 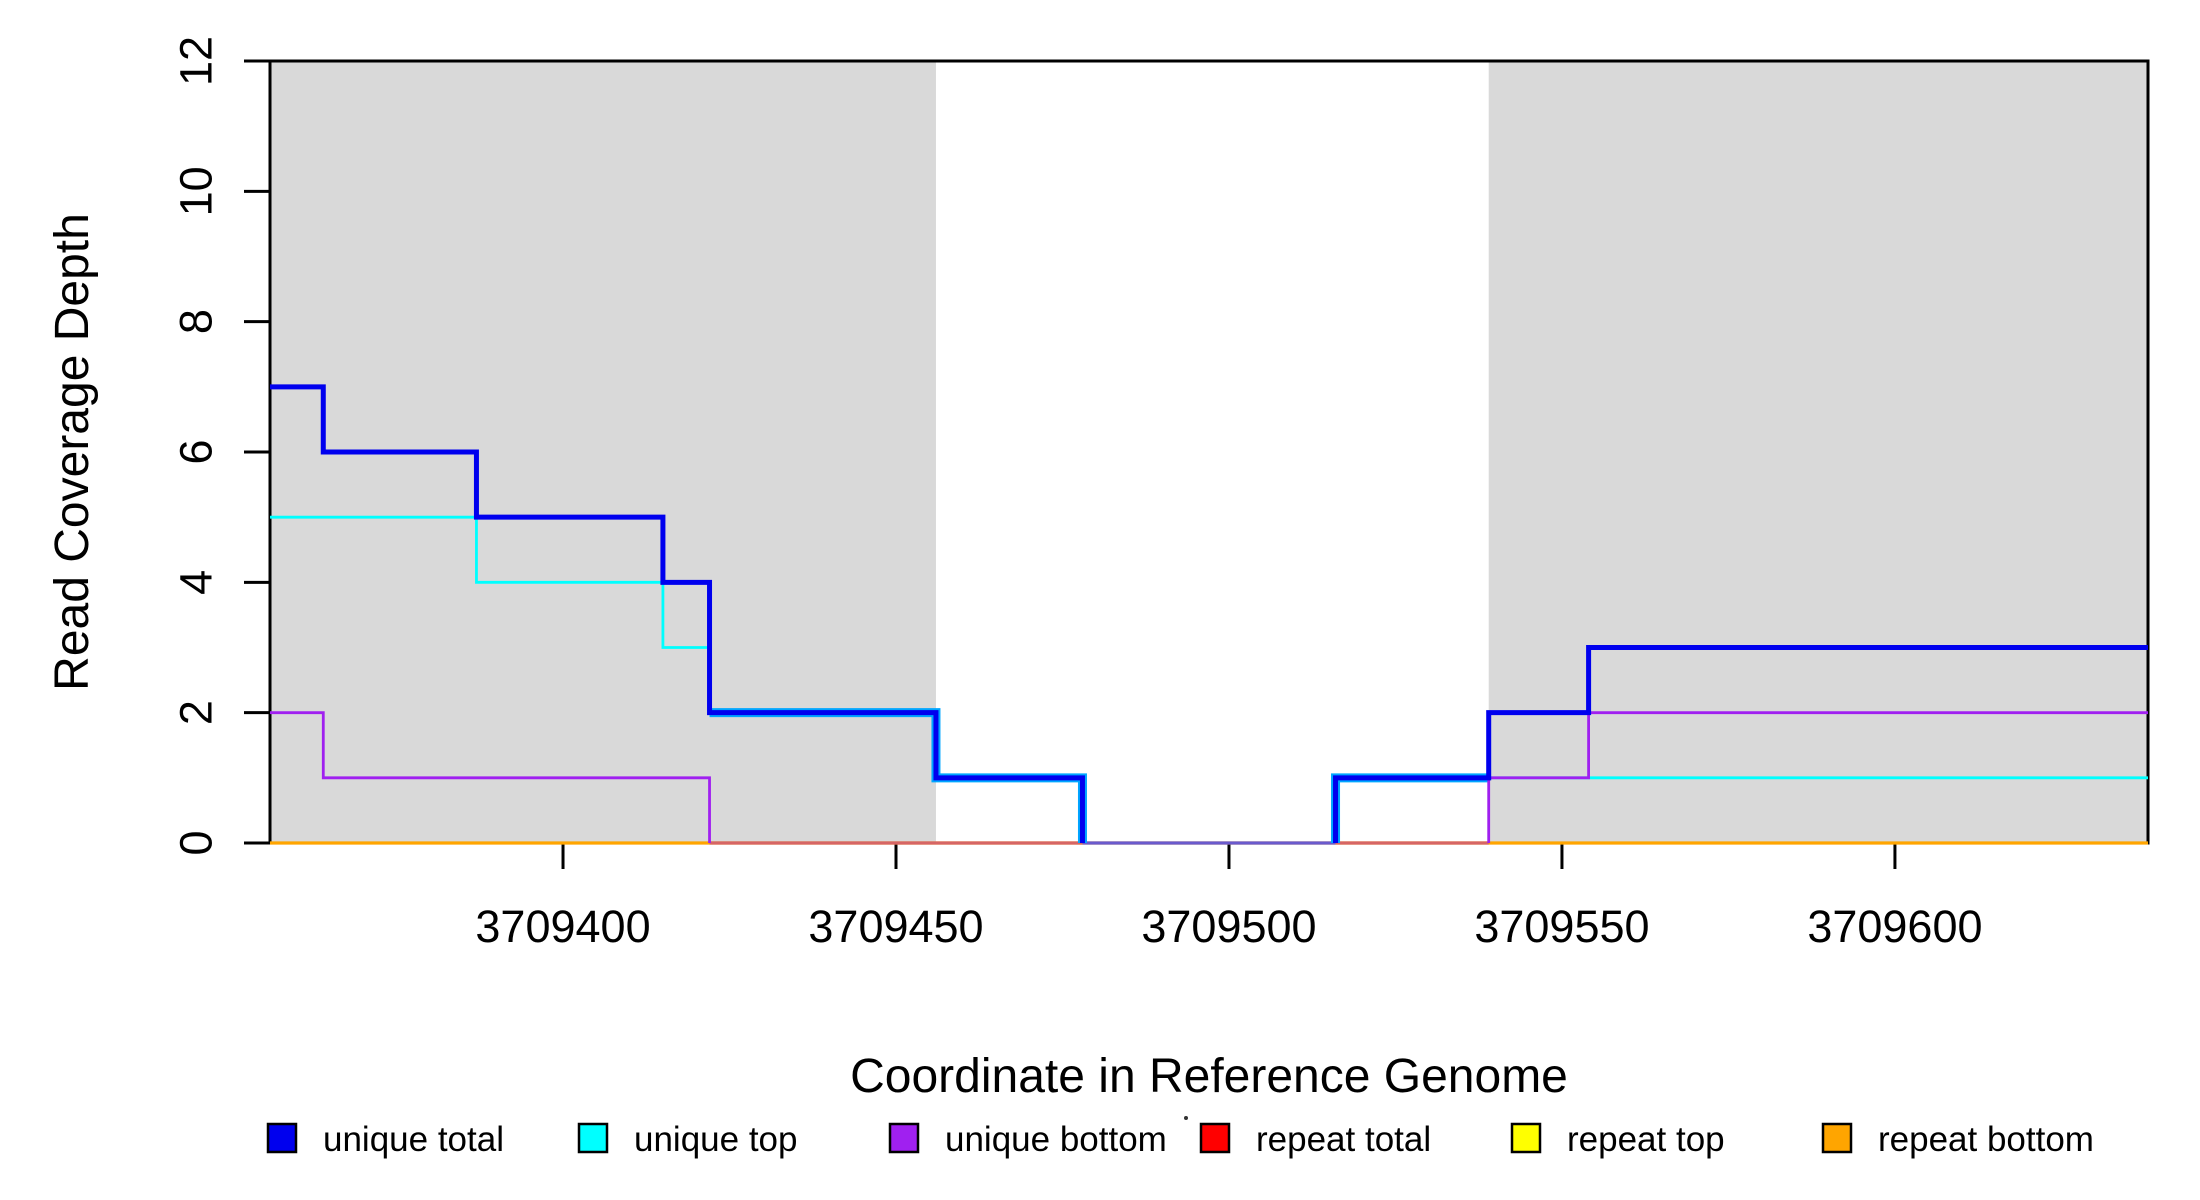 I want to click on x-axis-title: Coordinate in Reference Genome, so click(x=1209, y=1076).